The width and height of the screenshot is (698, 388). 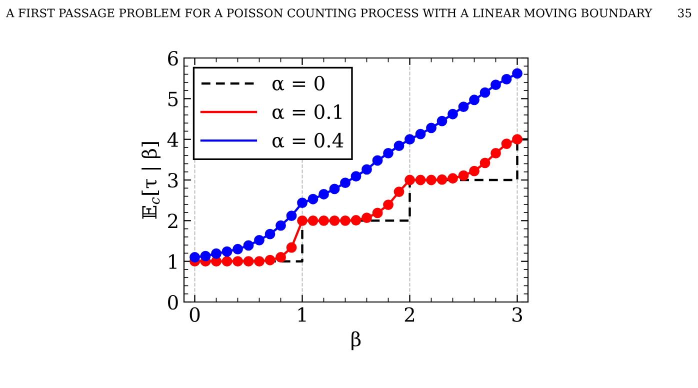 What do you see at coordinates (409, 314) in the screenshot?
I see `x-tick-label: 2` at bounding box center [409, 314].